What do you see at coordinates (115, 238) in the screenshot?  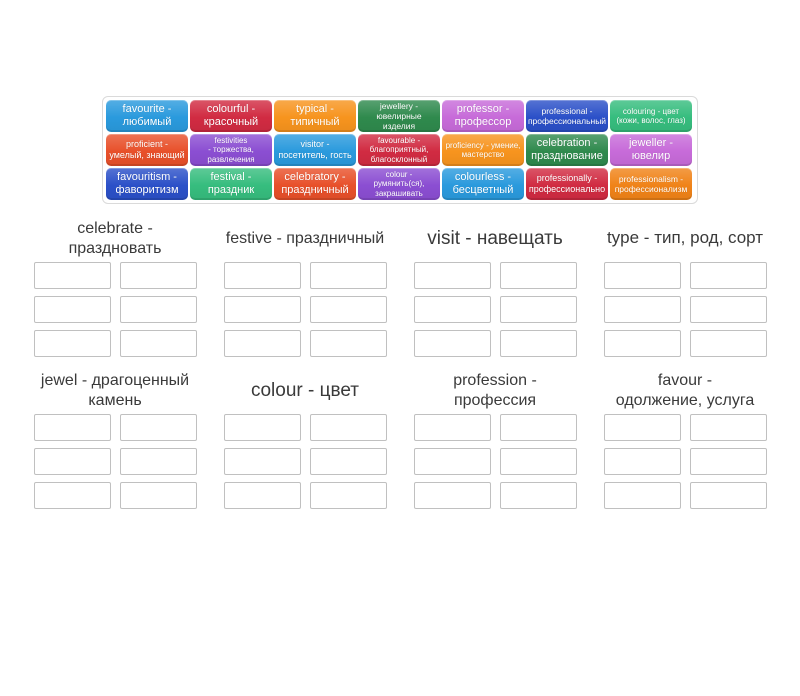 I see `group-title: celebrate - праздновать` at bounding box center [115, 238].